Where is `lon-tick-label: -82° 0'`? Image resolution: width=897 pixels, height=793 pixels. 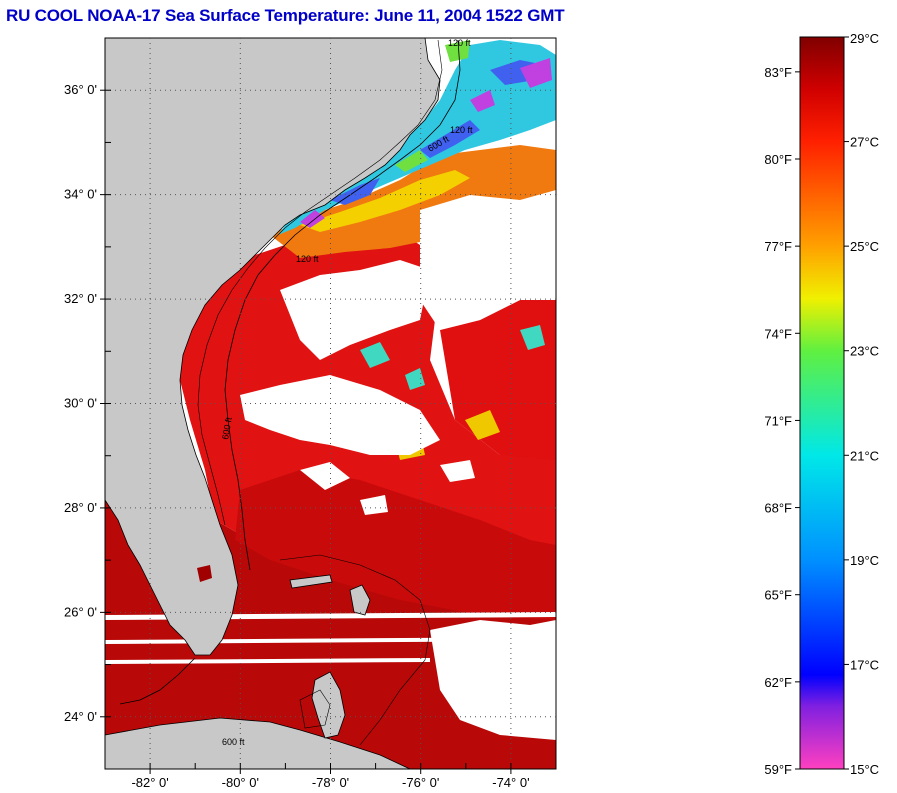 lon-tick-label: -82° 0' is located at coordinates (149, 782).